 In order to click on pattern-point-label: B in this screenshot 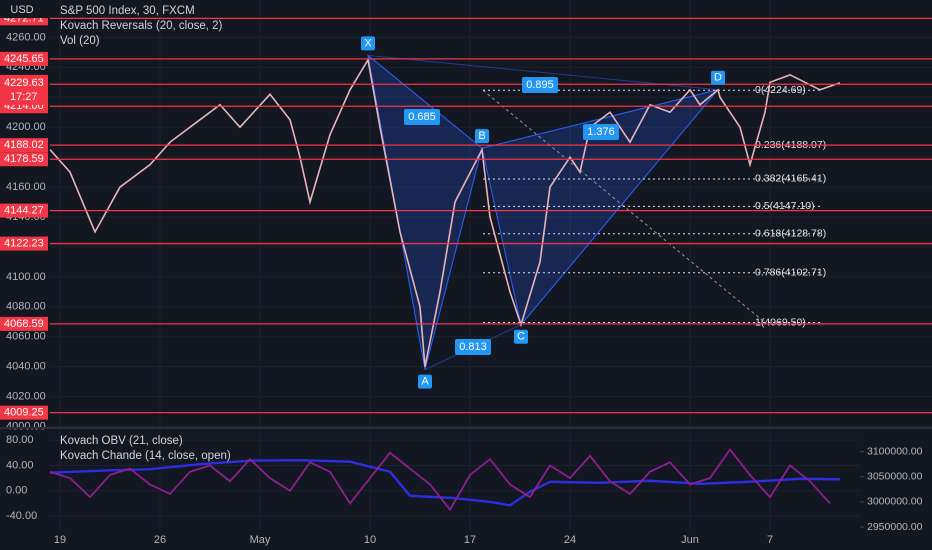, I will do `click(481, 136)`.